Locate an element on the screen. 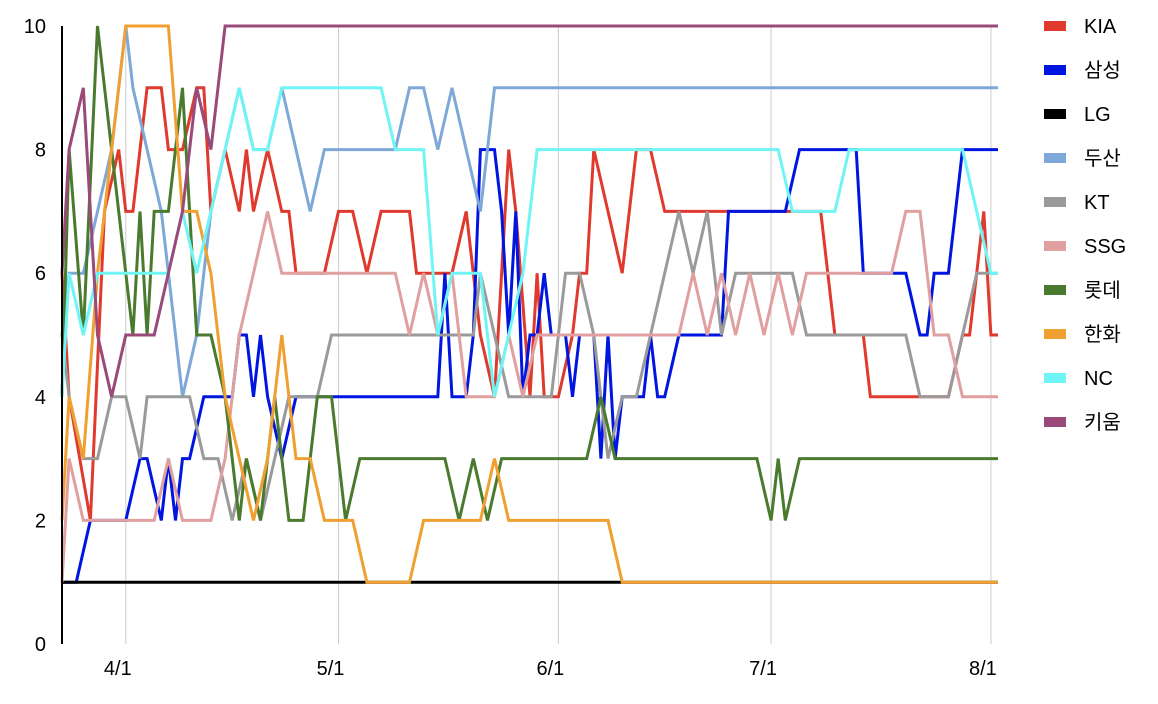 Image resolution: width=1158 pixels, height=704 pixels. x-tick-label: 4/1 is located at coordinates (118, 669).